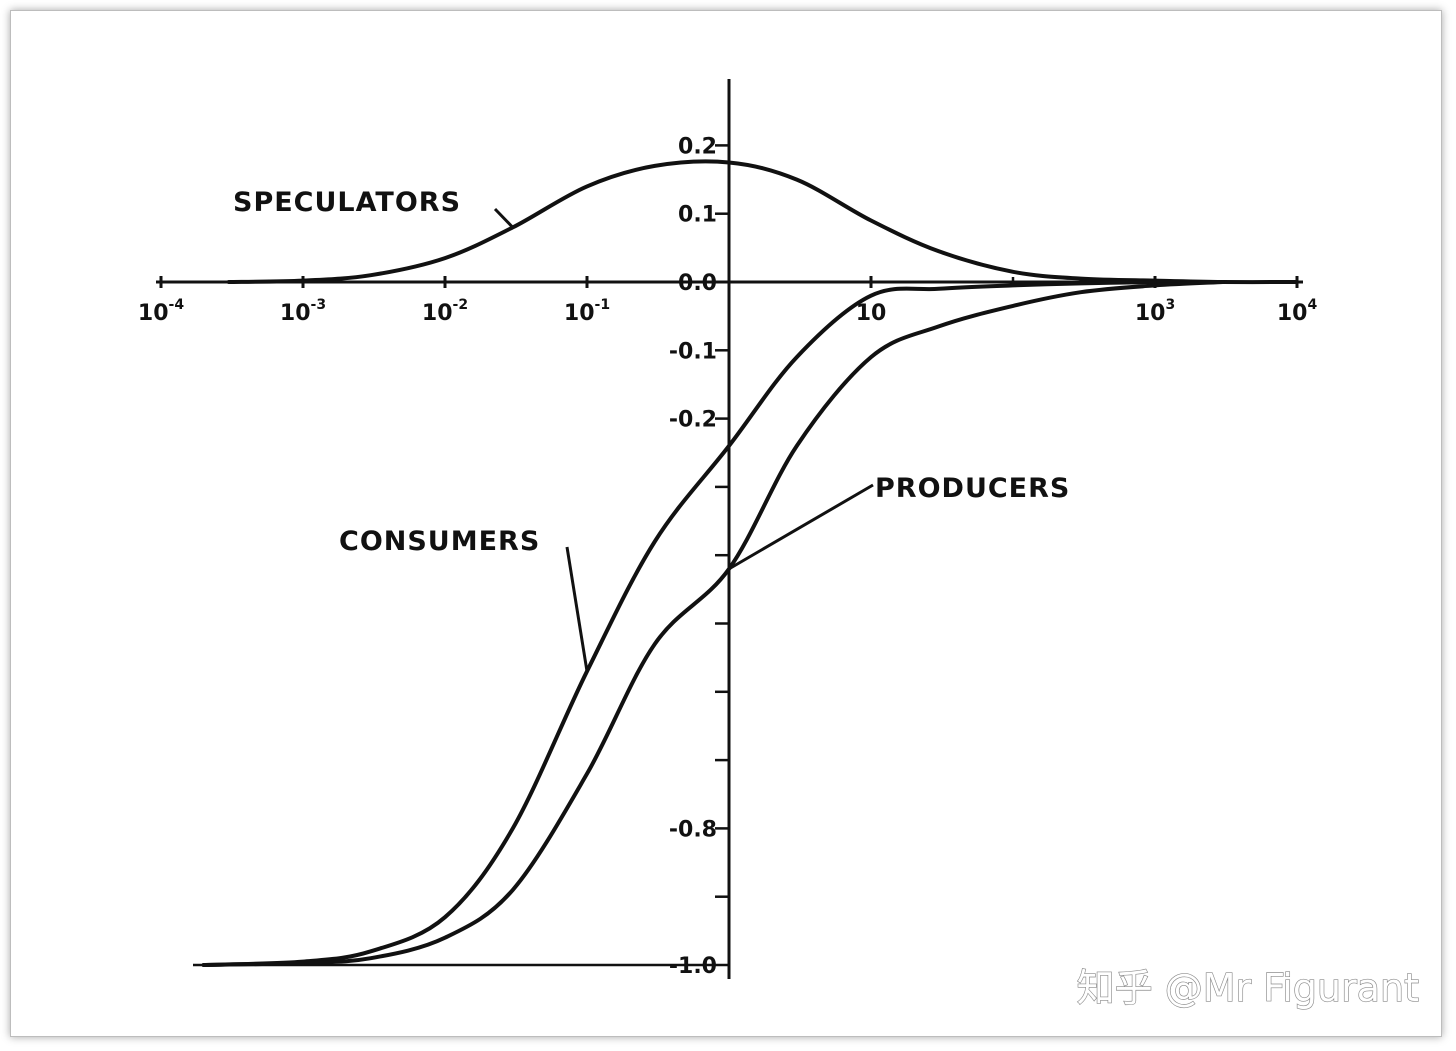 The width and height of the screenshot is (1456, 1051). What do you see at coordinates (445, 311) in the screenshot?
I see `x-tick-label: 10⁻²` at bounding box center [445, 311].